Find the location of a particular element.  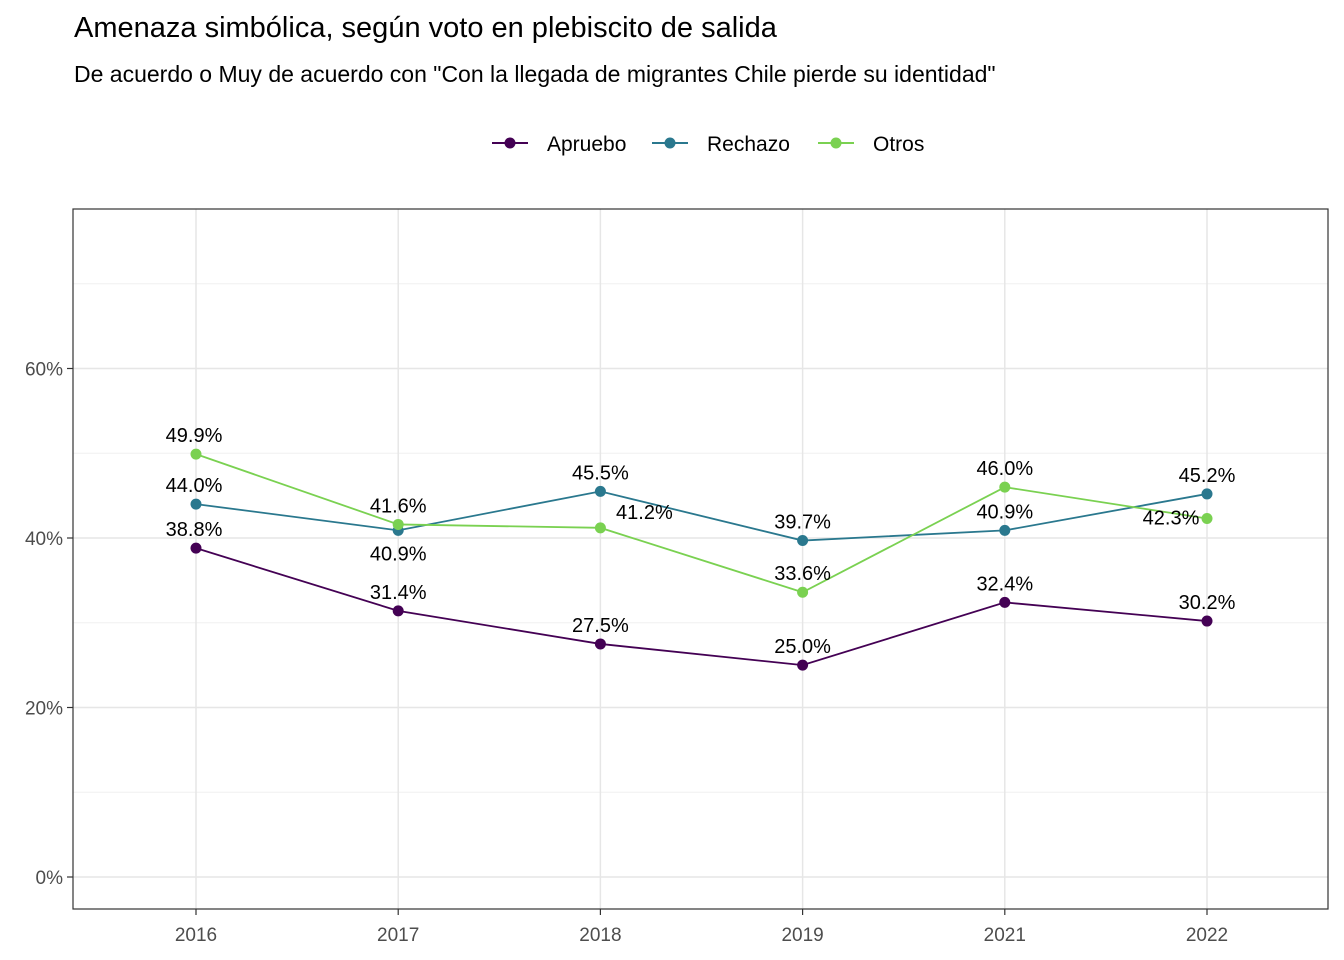

x-tick-label: 2017 is located at coordinates (398, 935).